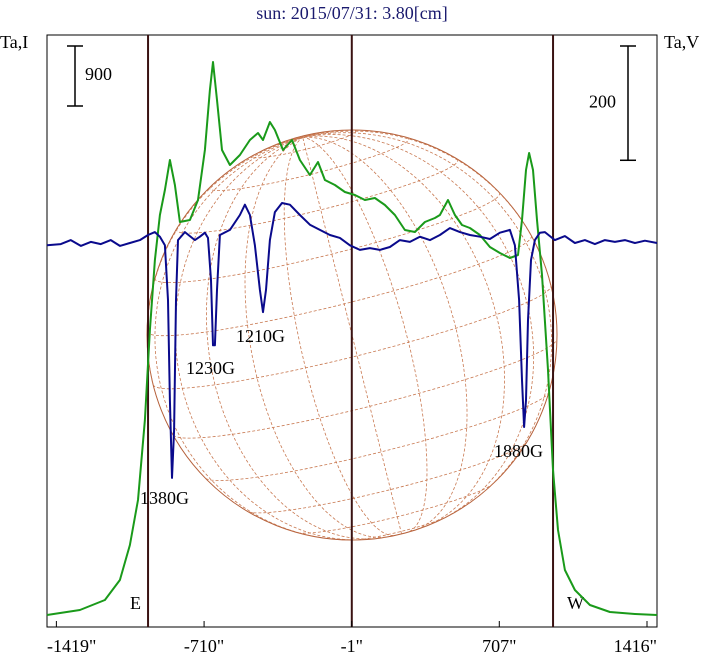 The width and height of the screenshot is (708, 662). I want to click on annotation: 1230G, so click(210, 368).